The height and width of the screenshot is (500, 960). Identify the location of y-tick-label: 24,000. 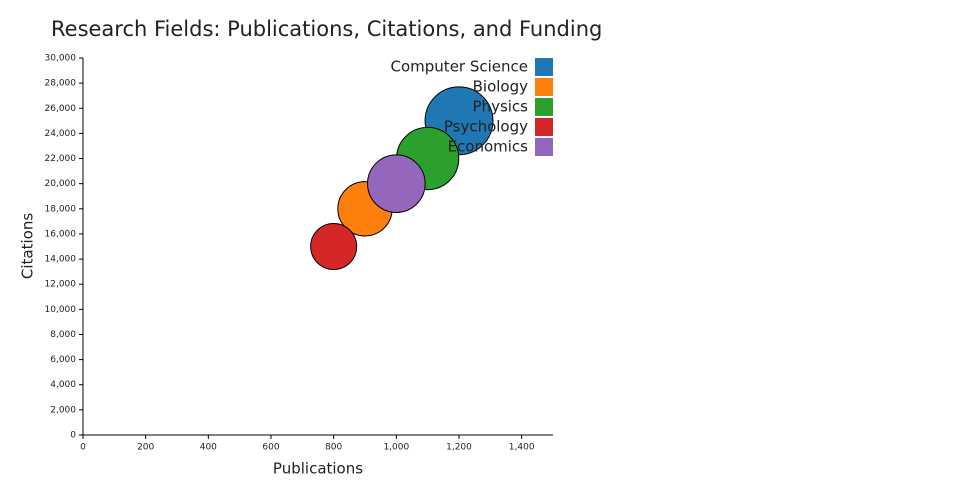
(61, 134).